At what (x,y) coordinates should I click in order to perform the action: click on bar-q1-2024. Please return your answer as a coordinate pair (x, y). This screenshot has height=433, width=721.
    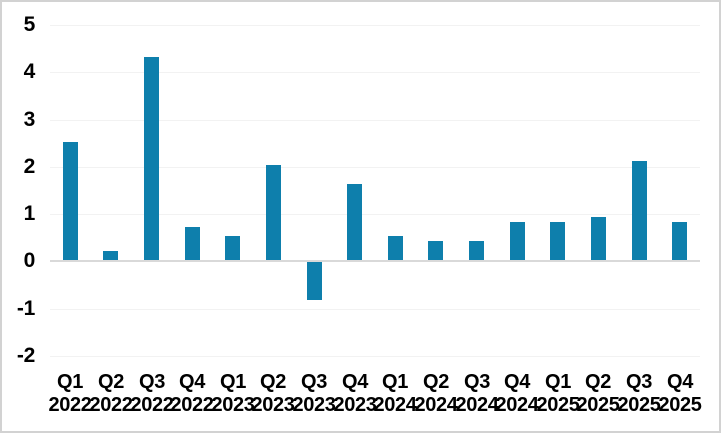
    Looking at the image, I should click on (395, 248).